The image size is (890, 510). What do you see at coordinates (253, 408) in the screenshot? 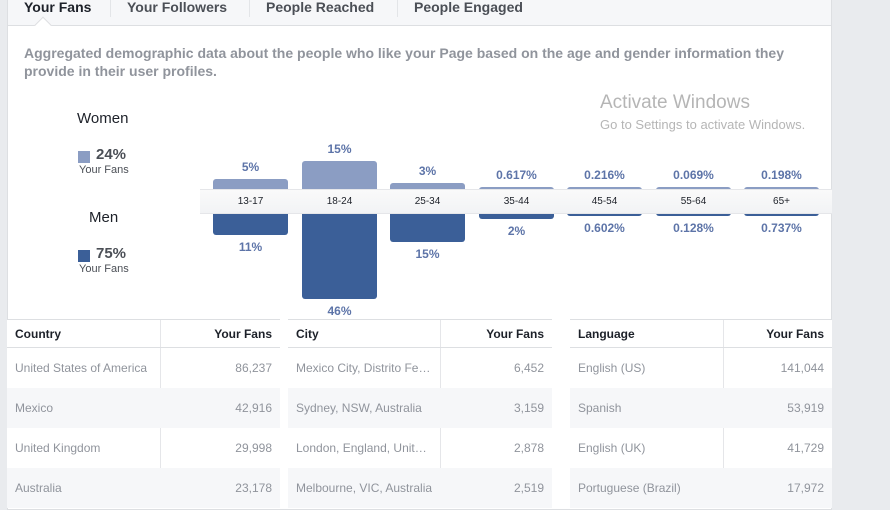
I see `fan-count: 42,916` at bounding box center [253, 408].